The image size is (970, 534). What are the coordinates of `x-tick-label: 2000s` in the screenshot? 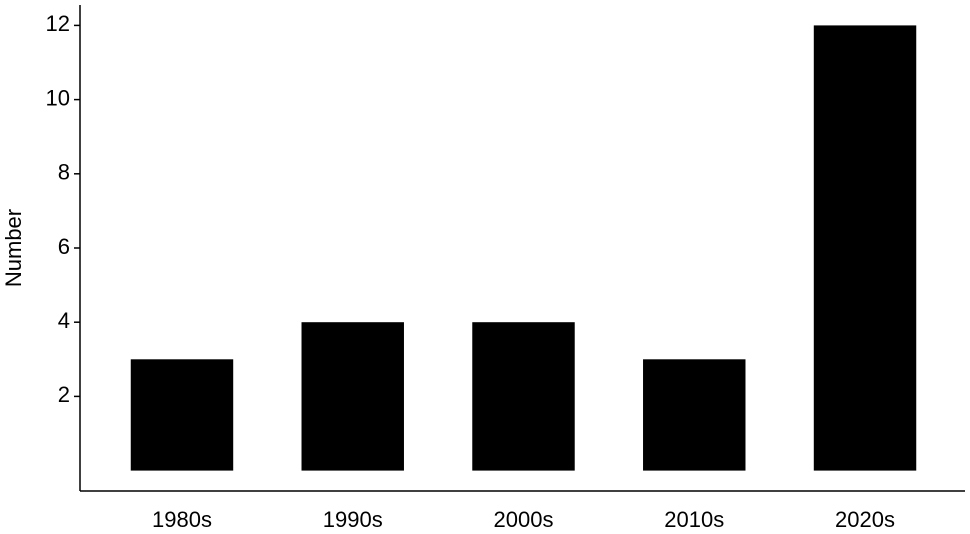 It's located at (524, 519).